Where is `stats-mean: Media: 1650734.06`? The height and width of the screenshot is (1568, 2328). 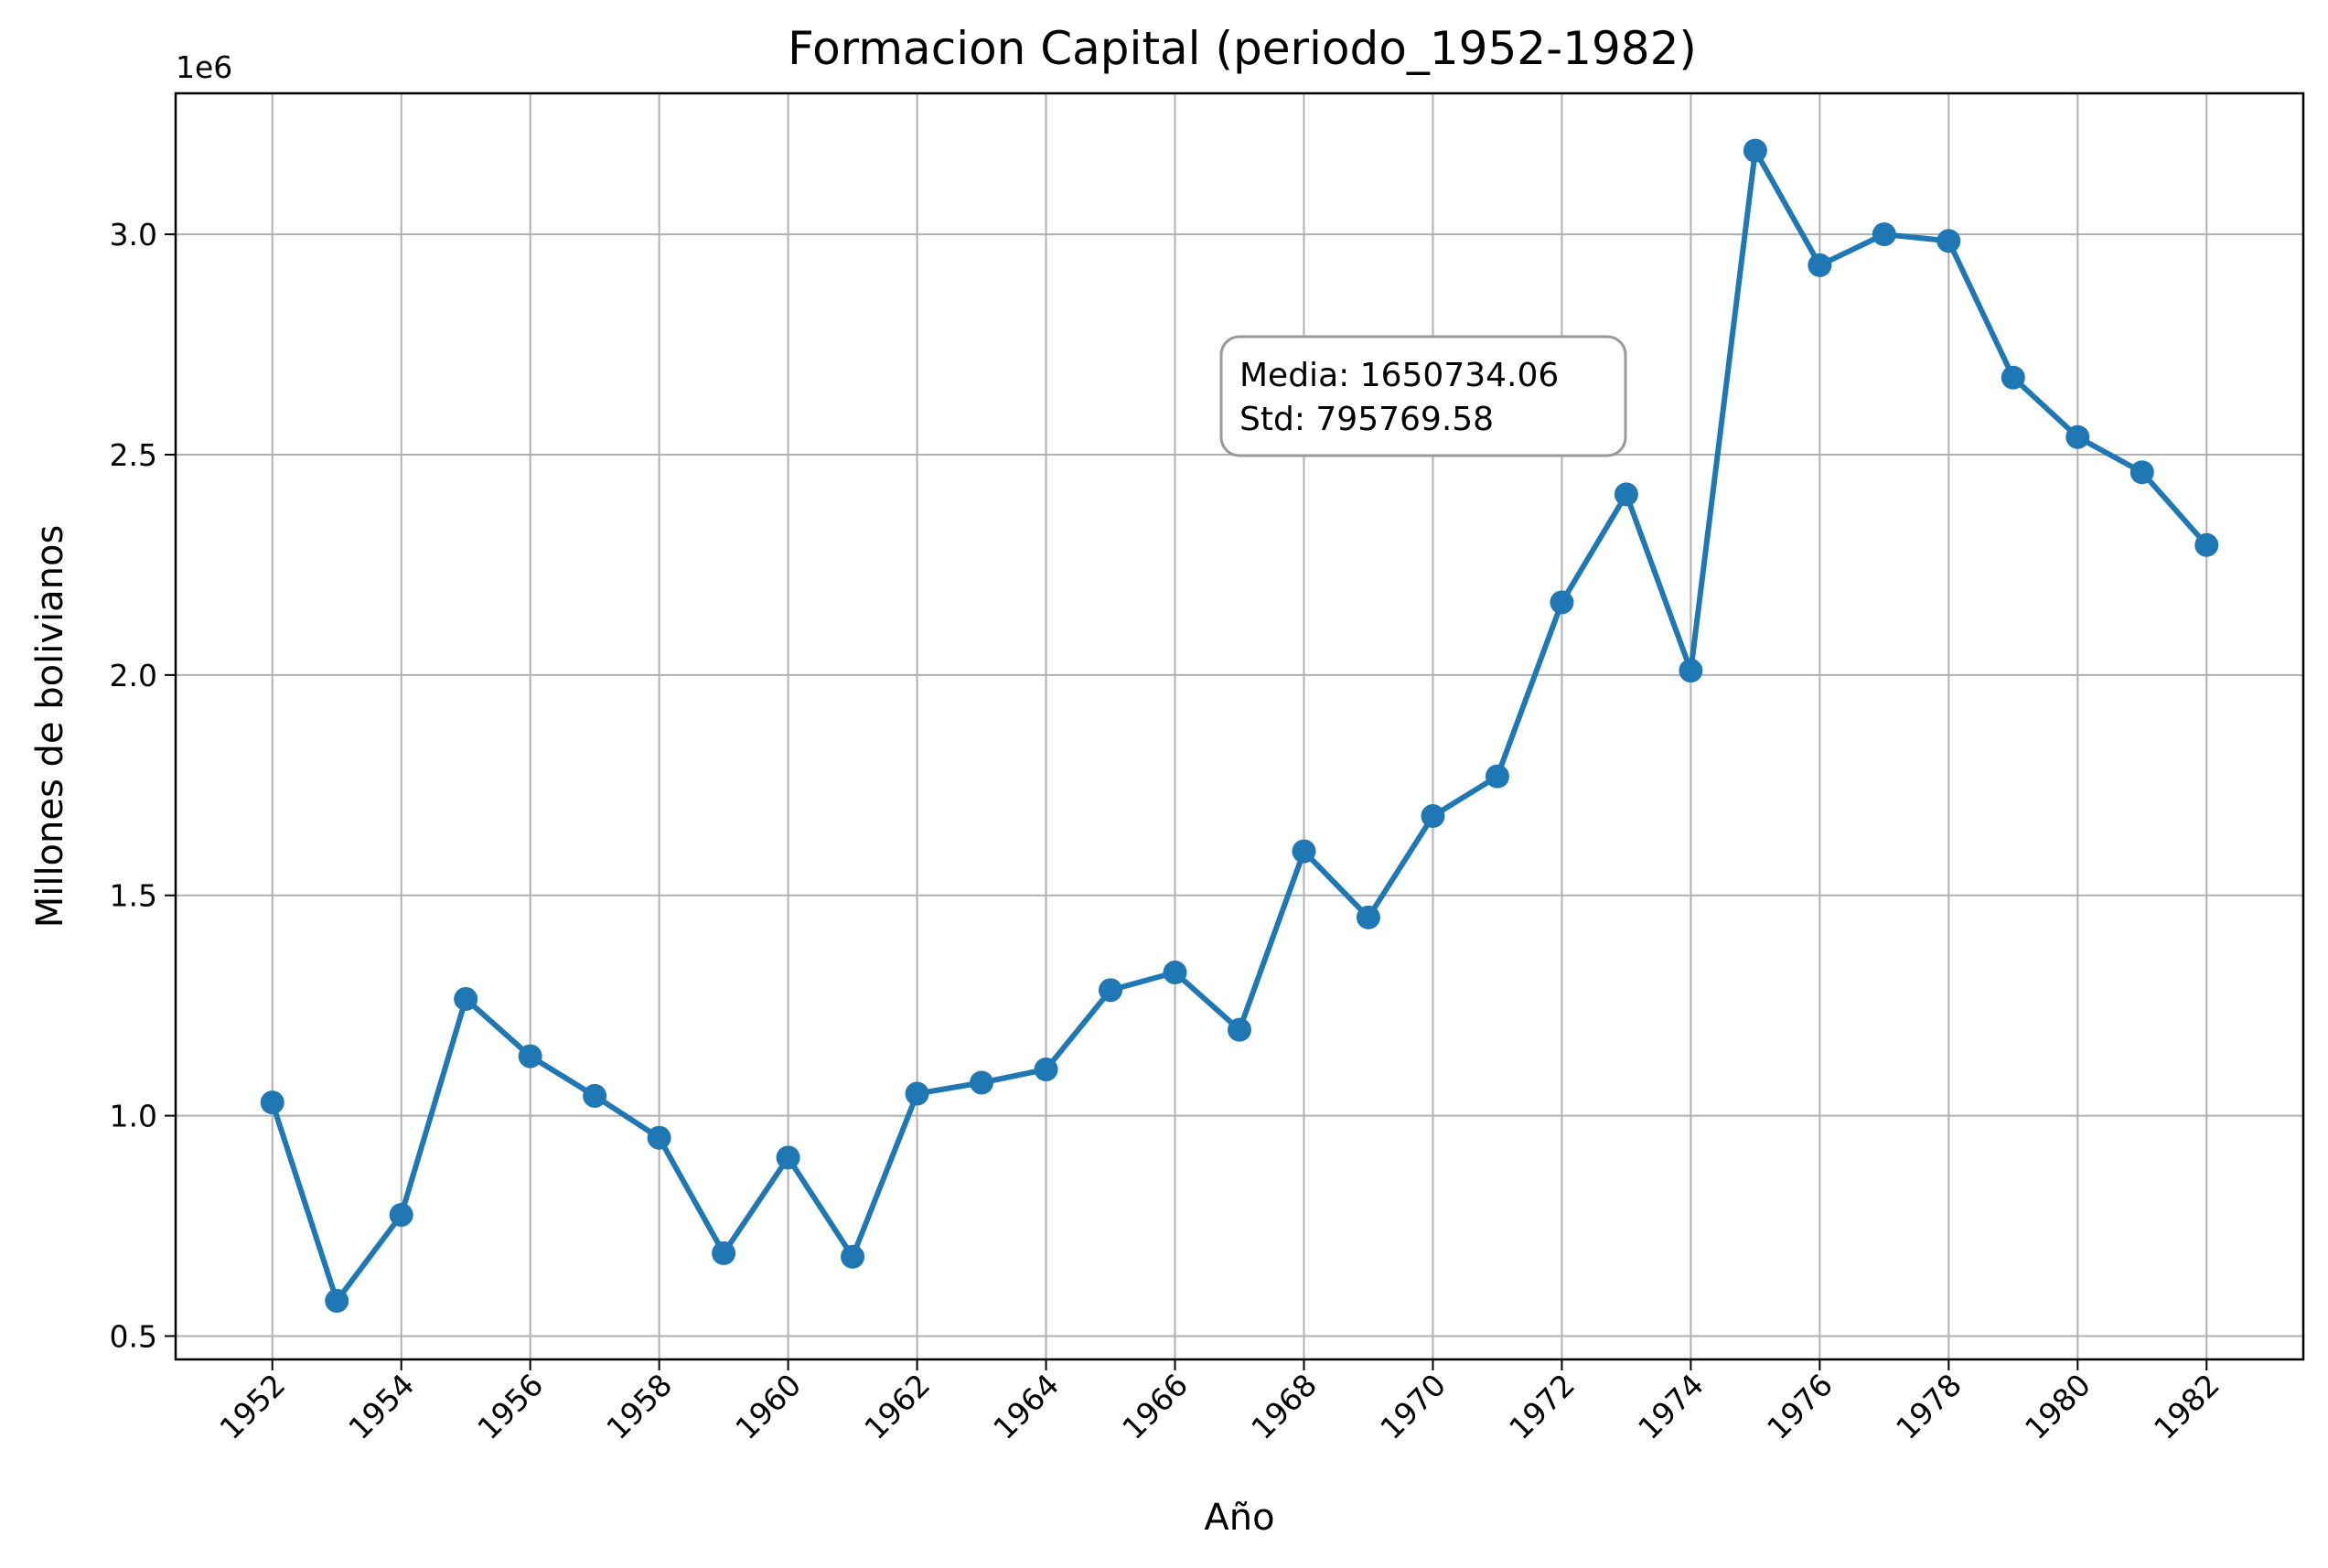
stats-mean: Media: 1650734.06 is located at coordinates (1399, 375).